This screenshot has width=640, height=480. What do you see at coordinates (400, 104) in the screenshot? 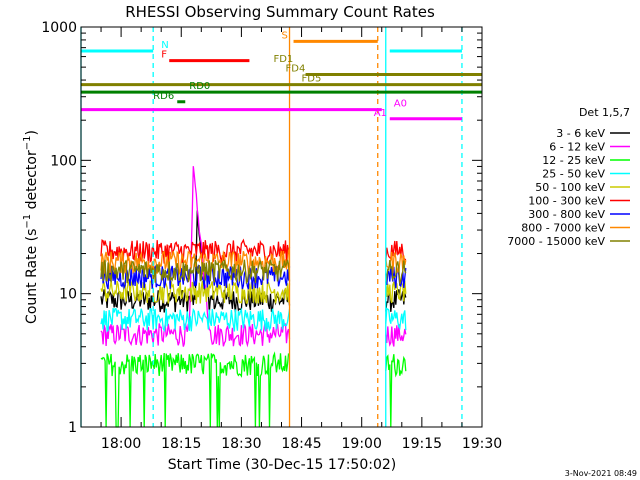
I see `flag-label-8: A0` at bounding box center [400, 104].